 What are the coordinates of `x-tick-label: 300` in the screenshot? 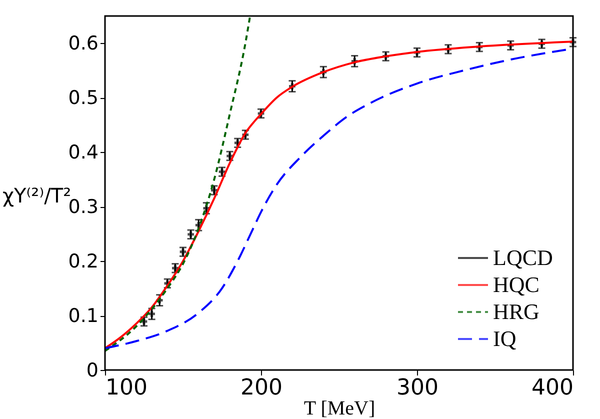 It's located at (417, 388).